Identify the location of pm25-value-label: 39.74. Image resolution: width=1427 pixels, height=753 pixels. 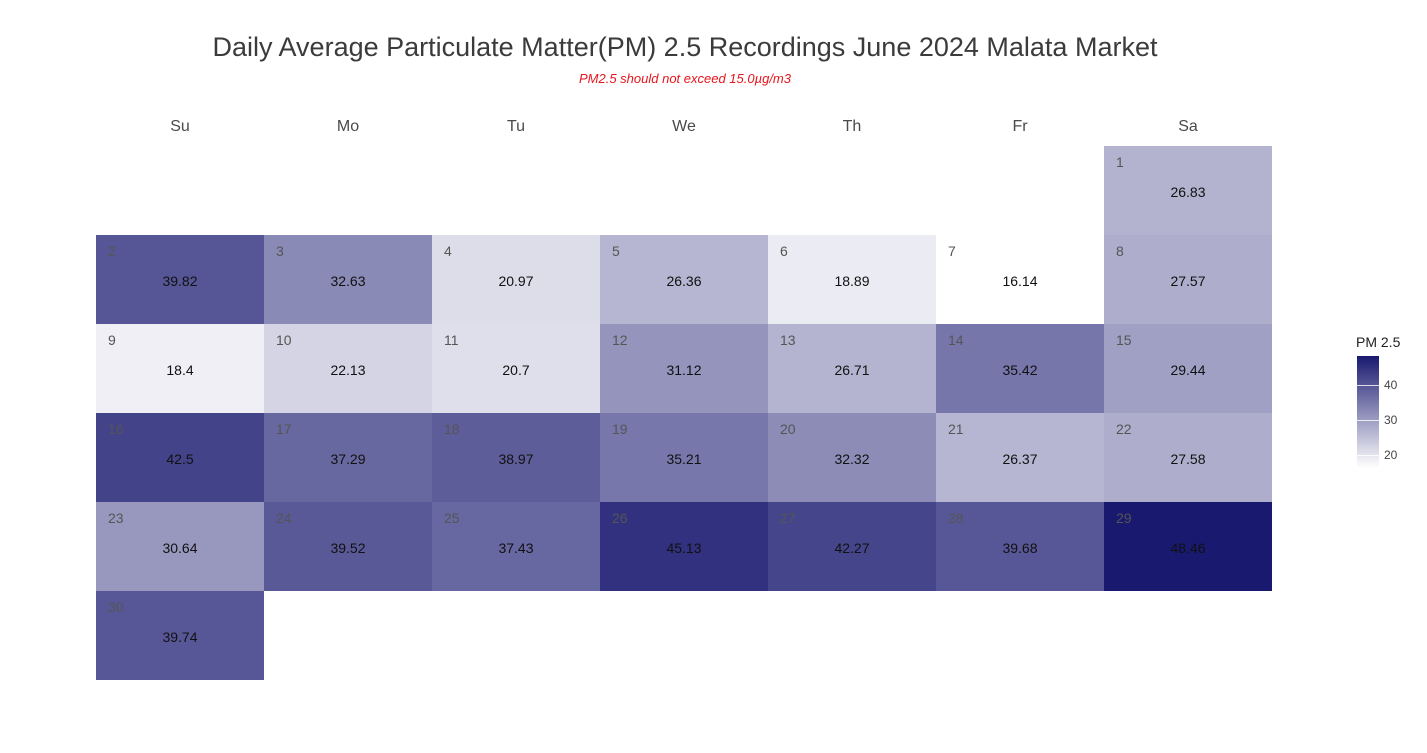
(180, 637).